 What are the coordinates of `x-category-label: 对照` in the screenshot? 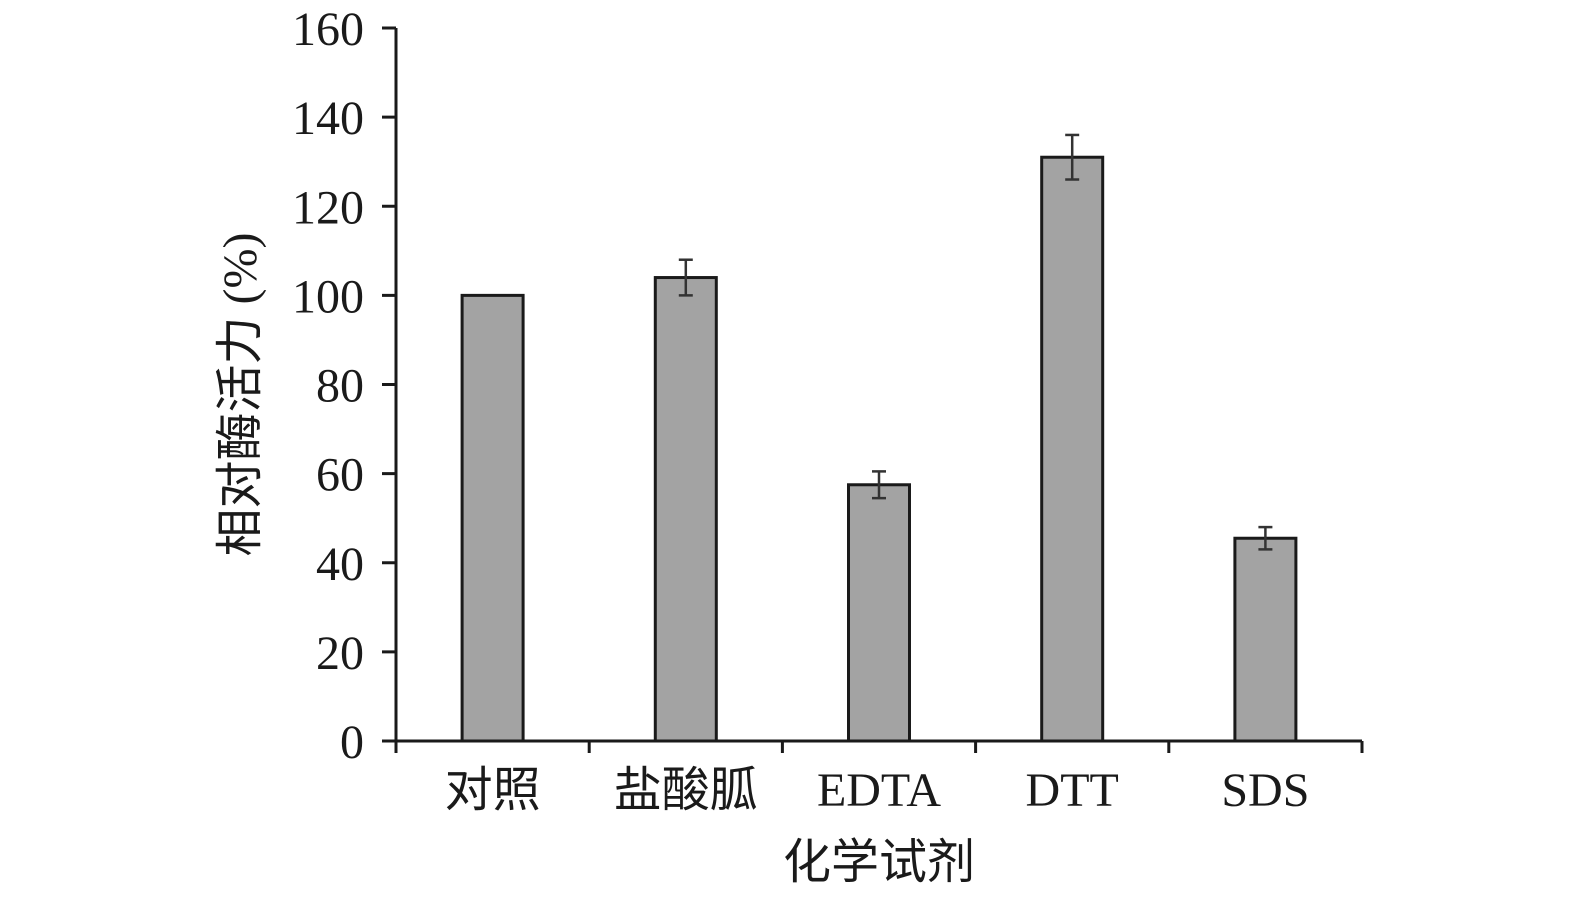 It's located at (493, 790).